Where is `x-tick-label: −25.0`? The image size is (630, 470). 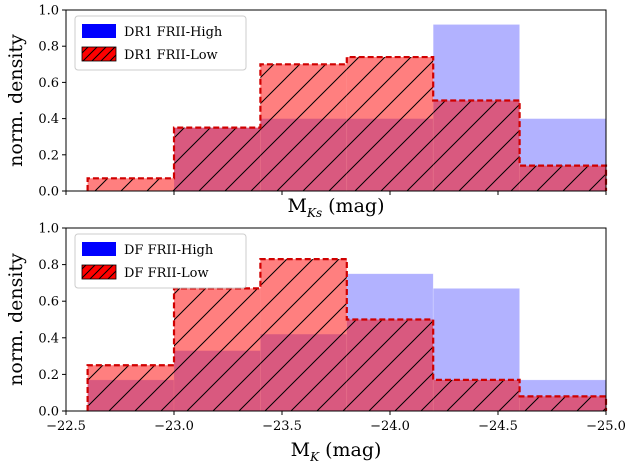
x-tick-label: −25.0 is located at coordinates (606, 426).